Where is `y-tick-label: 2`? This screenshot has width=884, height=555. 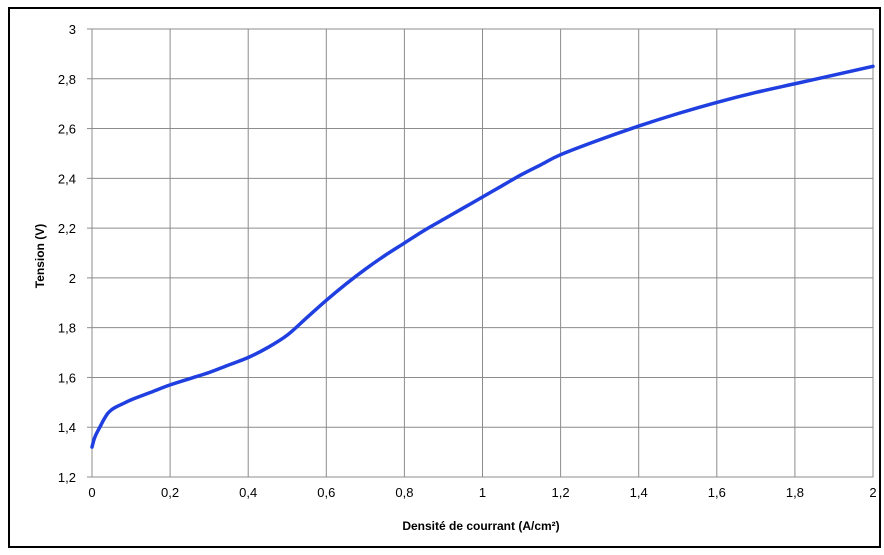
y-tick-label: 2 is located at coordinates (72, 278).